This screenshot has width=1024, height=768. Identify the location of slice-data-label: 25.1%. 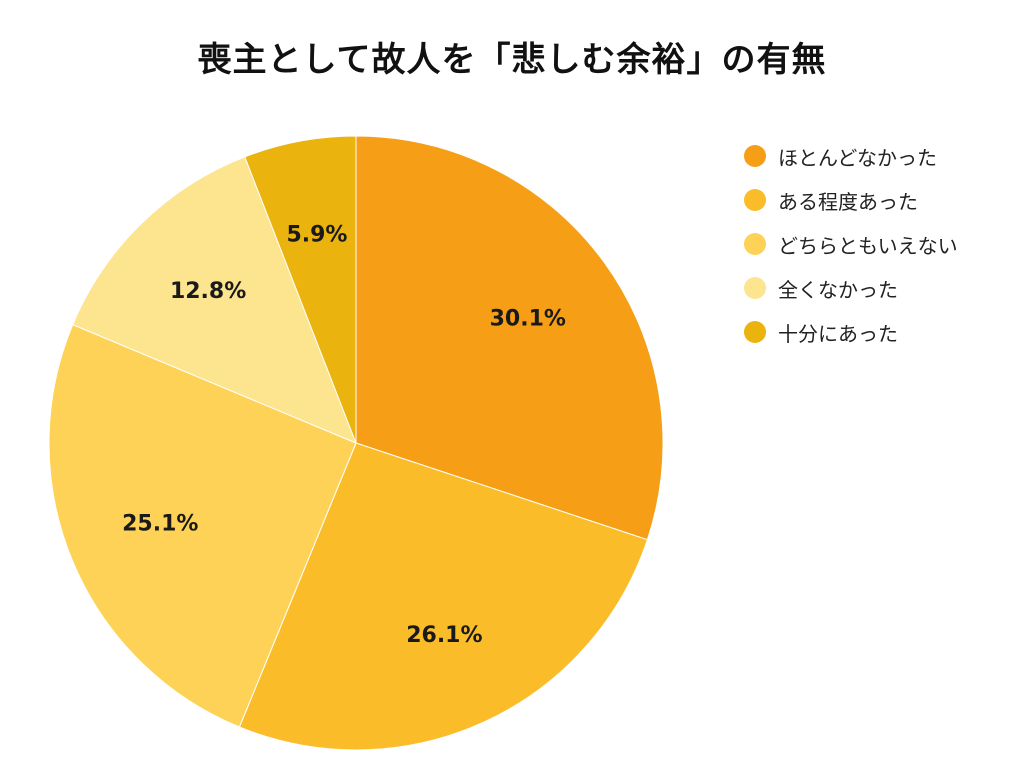
(160, 524).